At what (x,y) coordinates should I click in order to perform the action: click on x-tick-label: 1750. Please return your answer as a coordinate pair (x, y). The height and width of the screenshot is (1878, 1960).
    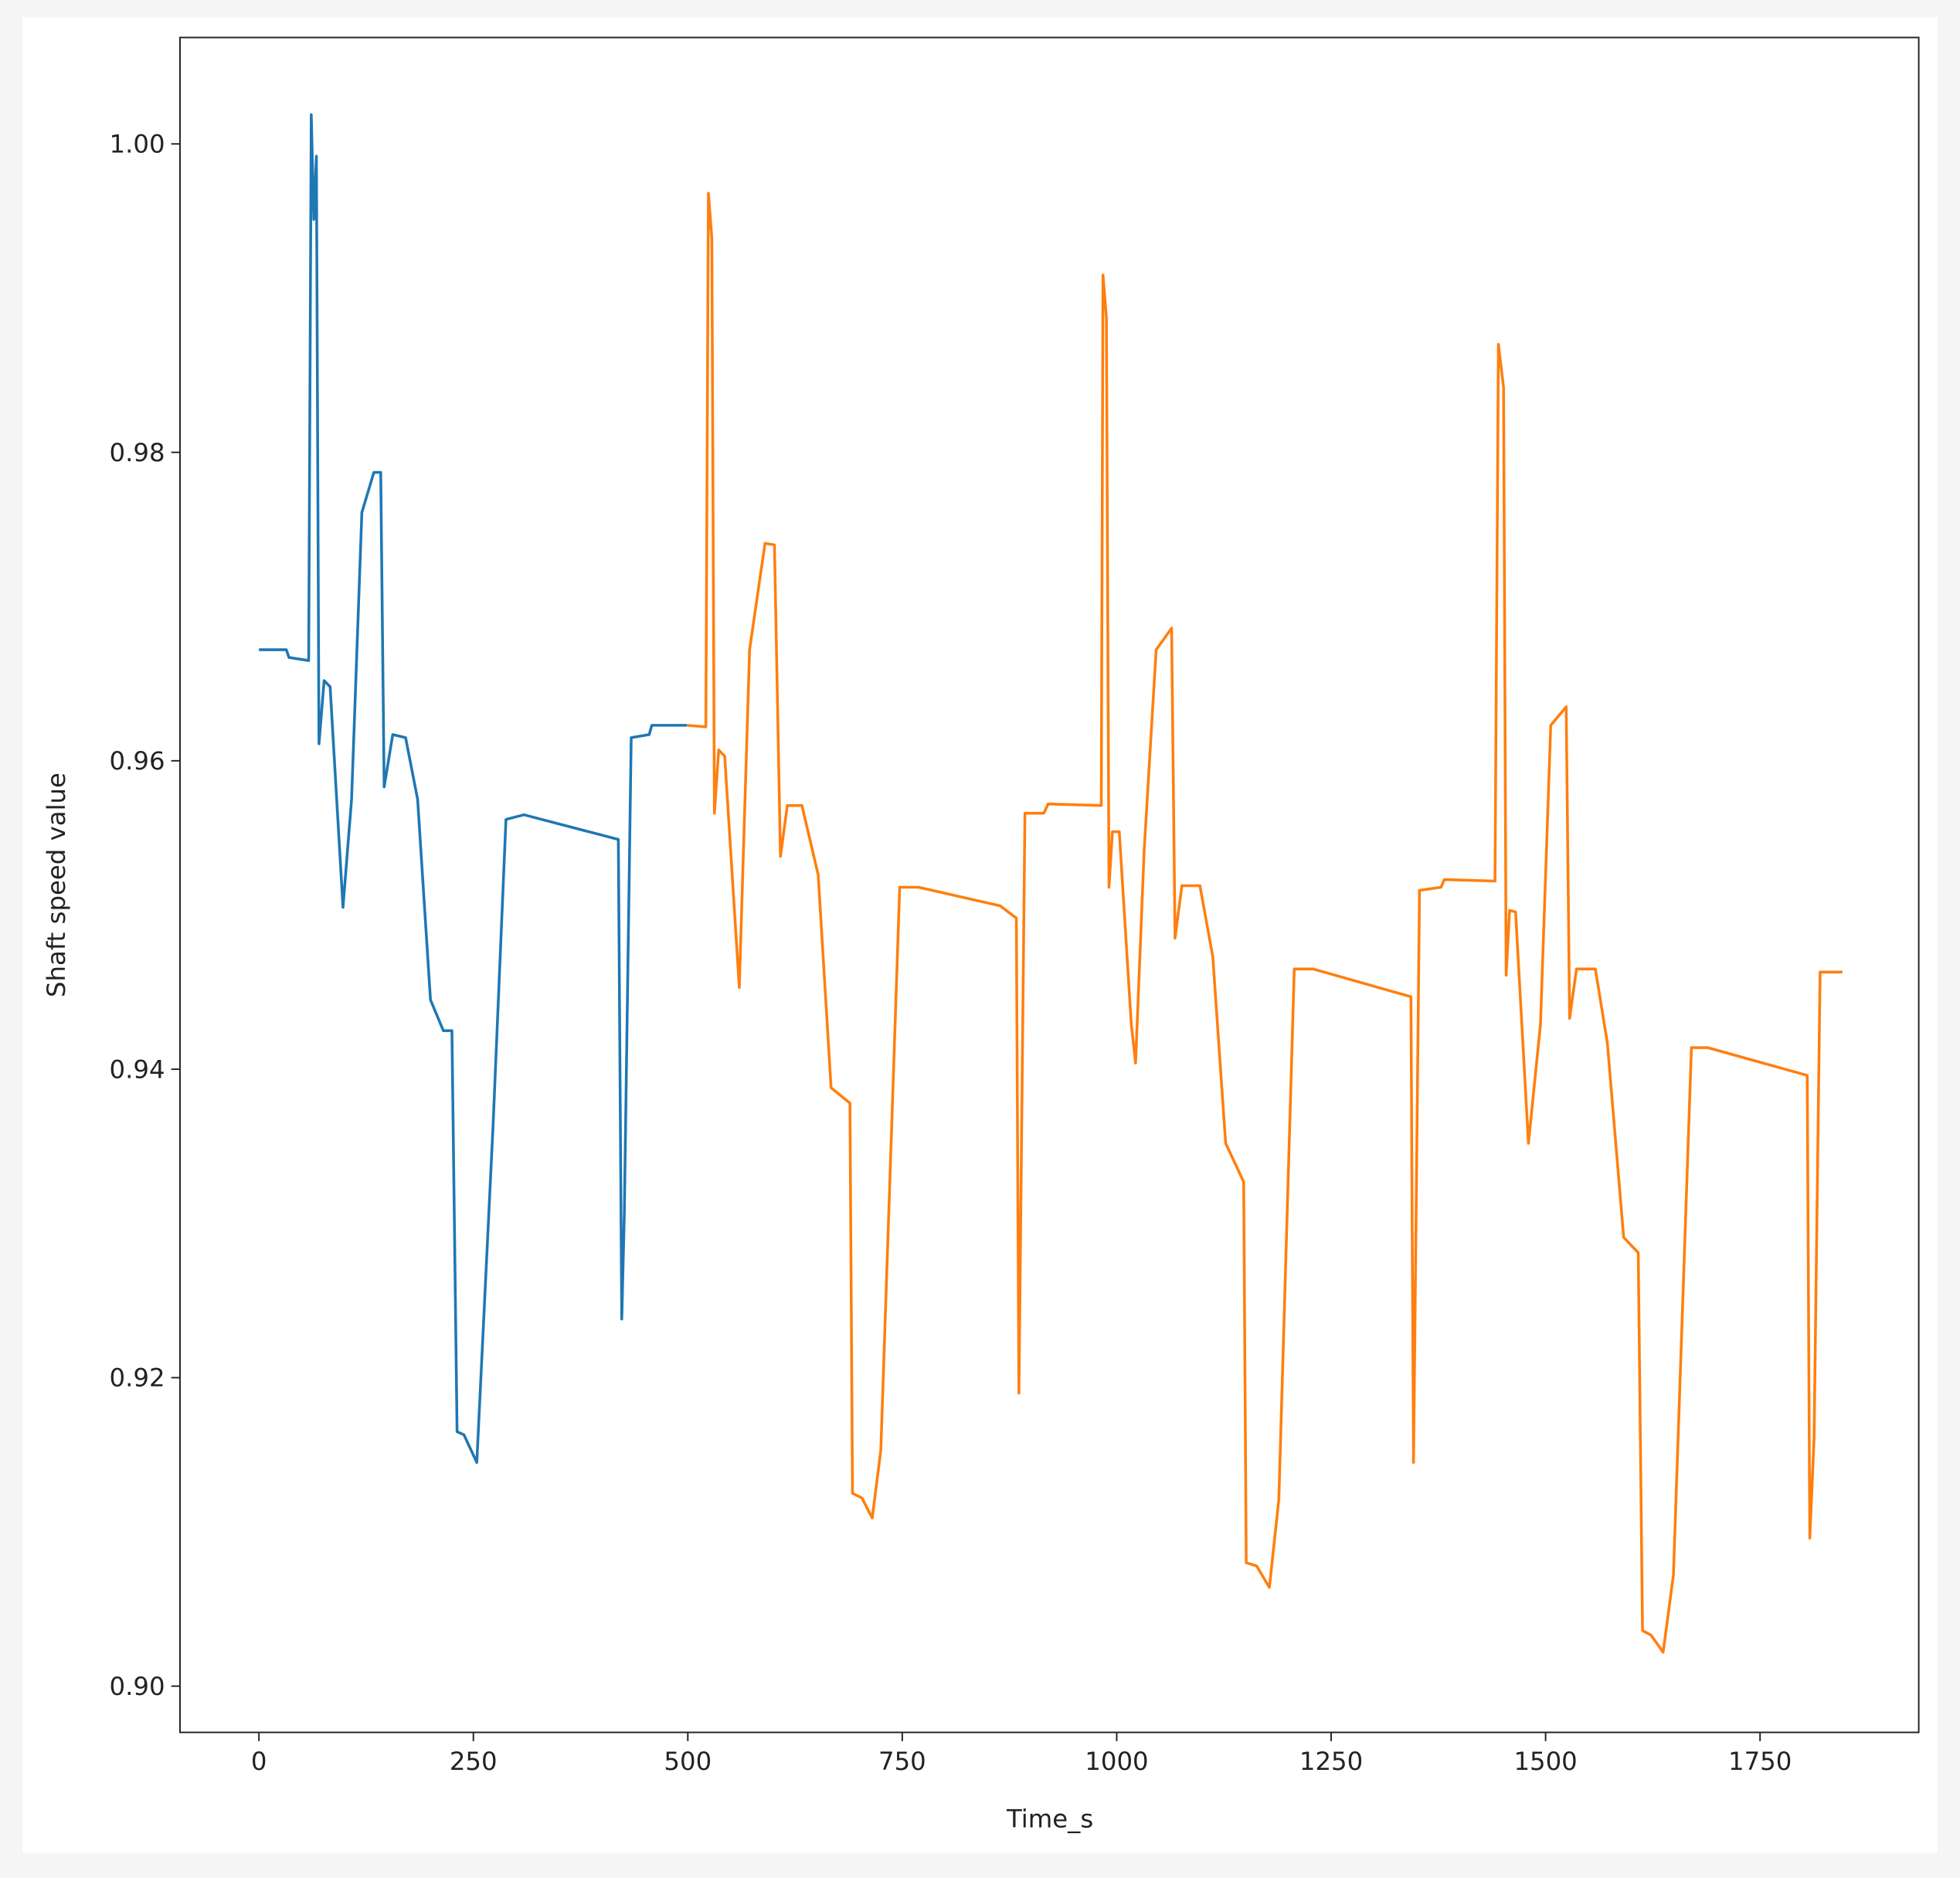
    Looking at the image, I should click on (1760, 1761).